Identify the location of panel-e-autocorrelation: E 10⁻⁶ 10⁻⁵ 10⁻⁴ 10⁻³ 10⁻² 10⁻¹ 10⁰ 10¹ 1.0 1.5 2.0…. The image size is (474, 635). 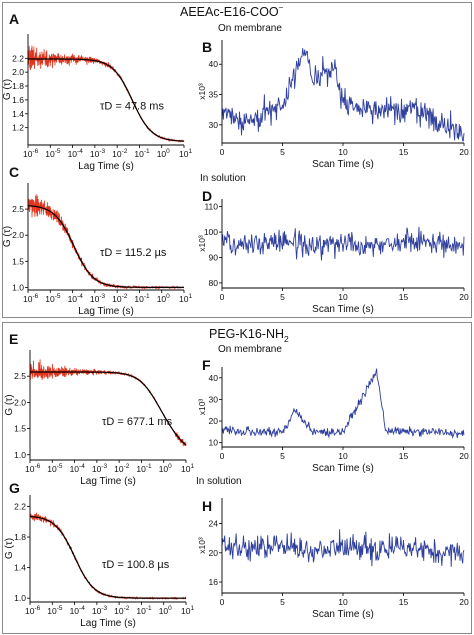
(99, 409).